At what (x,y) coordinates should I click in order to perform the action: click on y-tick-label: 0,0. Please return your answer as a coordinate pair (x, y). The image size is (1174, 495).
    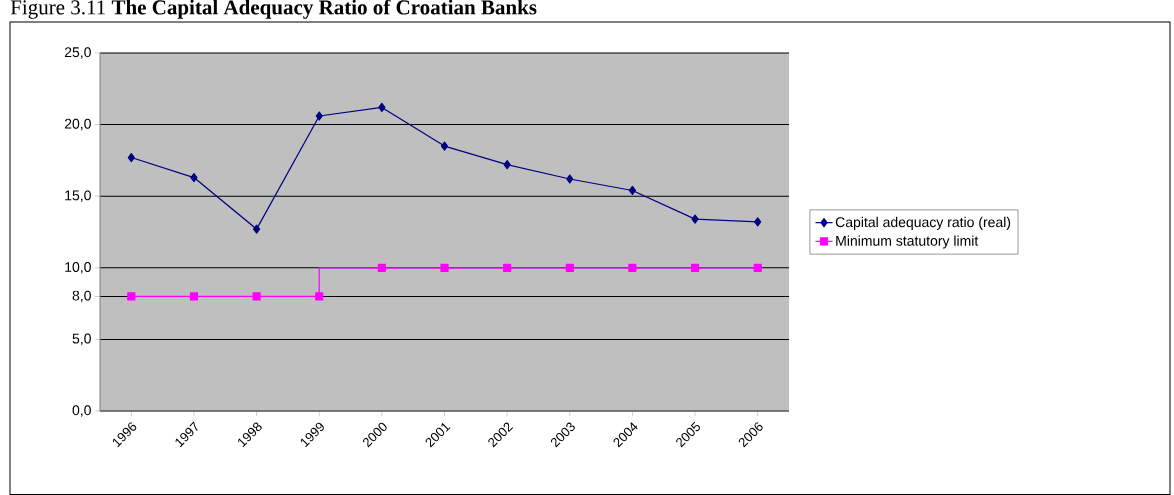
    Looking at the image, I should click on (81, 411).